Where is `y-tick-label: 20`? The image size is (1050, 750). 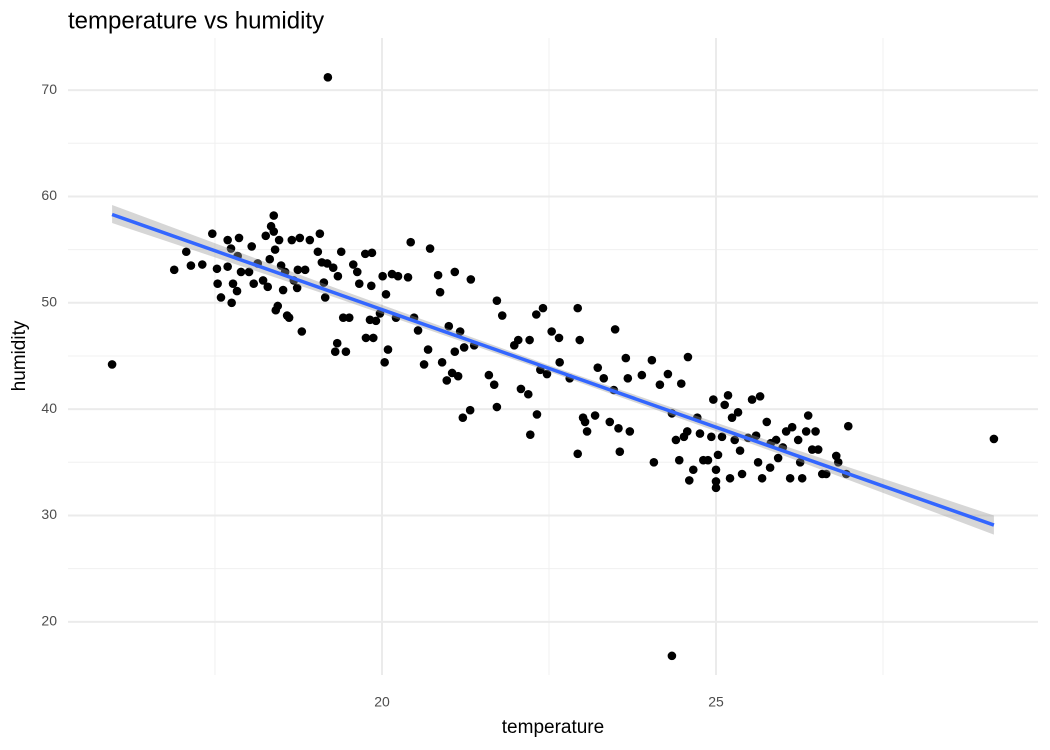 y-tick-label: 20 is located at coordinates (49, 621).